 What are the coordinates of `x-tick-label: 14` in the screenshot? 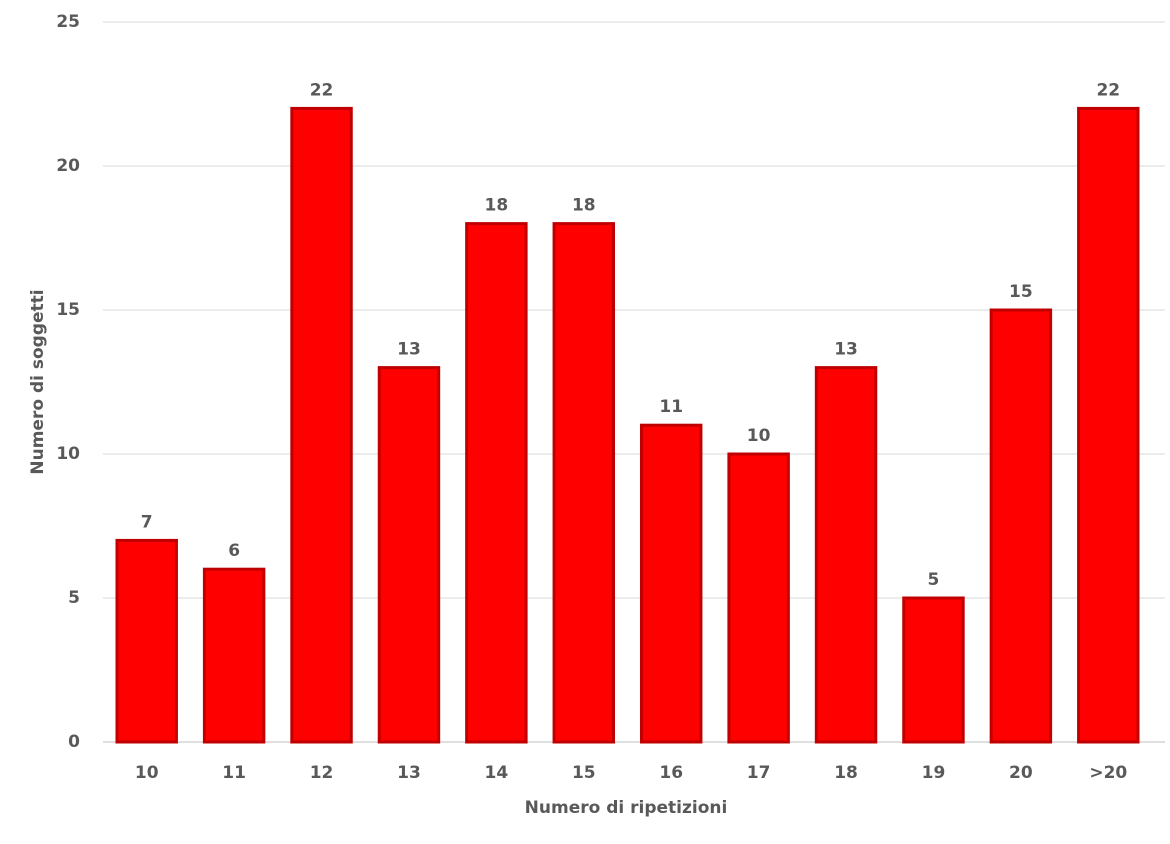 It's located at (497, 773).